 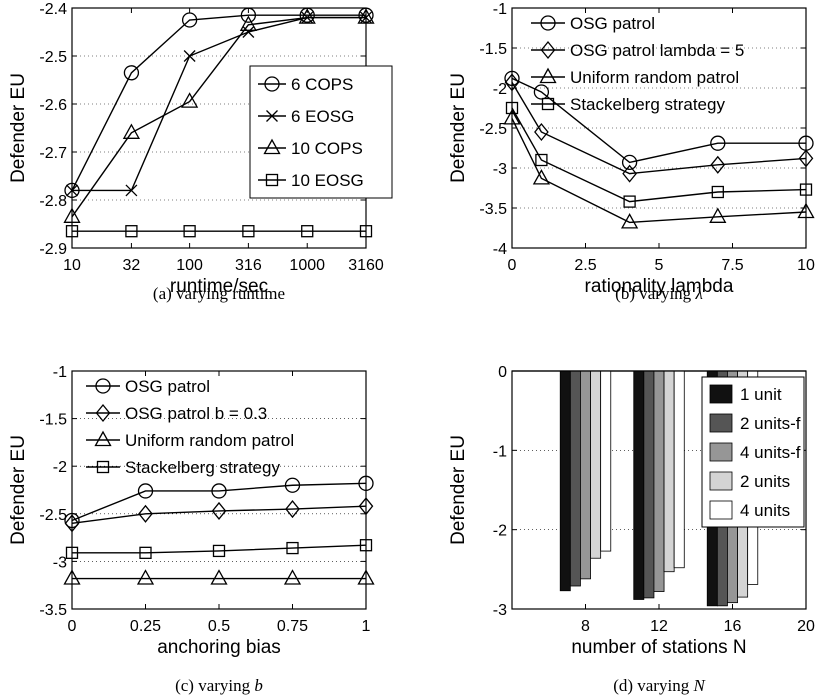 I want to click on x-axis-label: runtime/sec, so click(x=219, y=286).